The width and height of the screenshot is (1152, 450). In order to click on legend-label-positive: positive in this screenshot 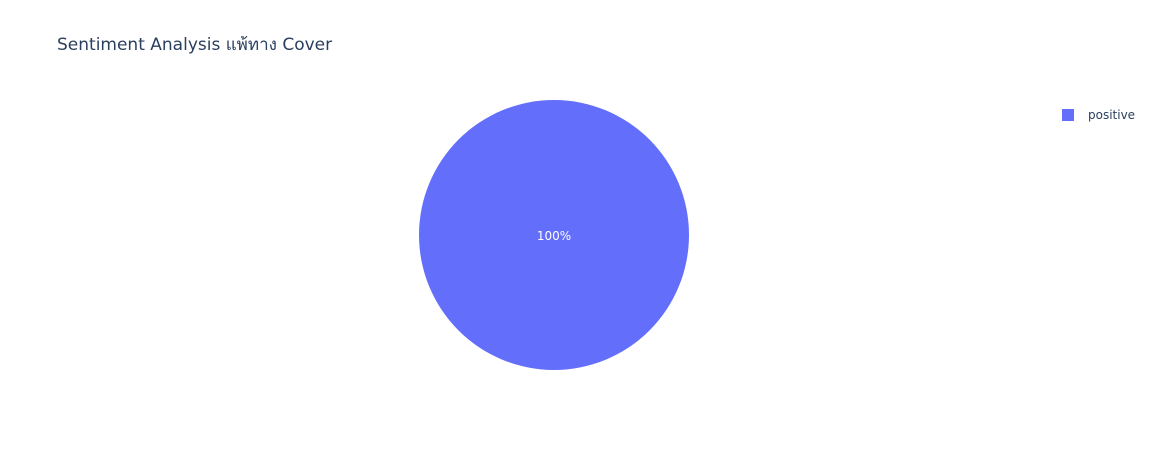, I will do `click(1111, 115)`.